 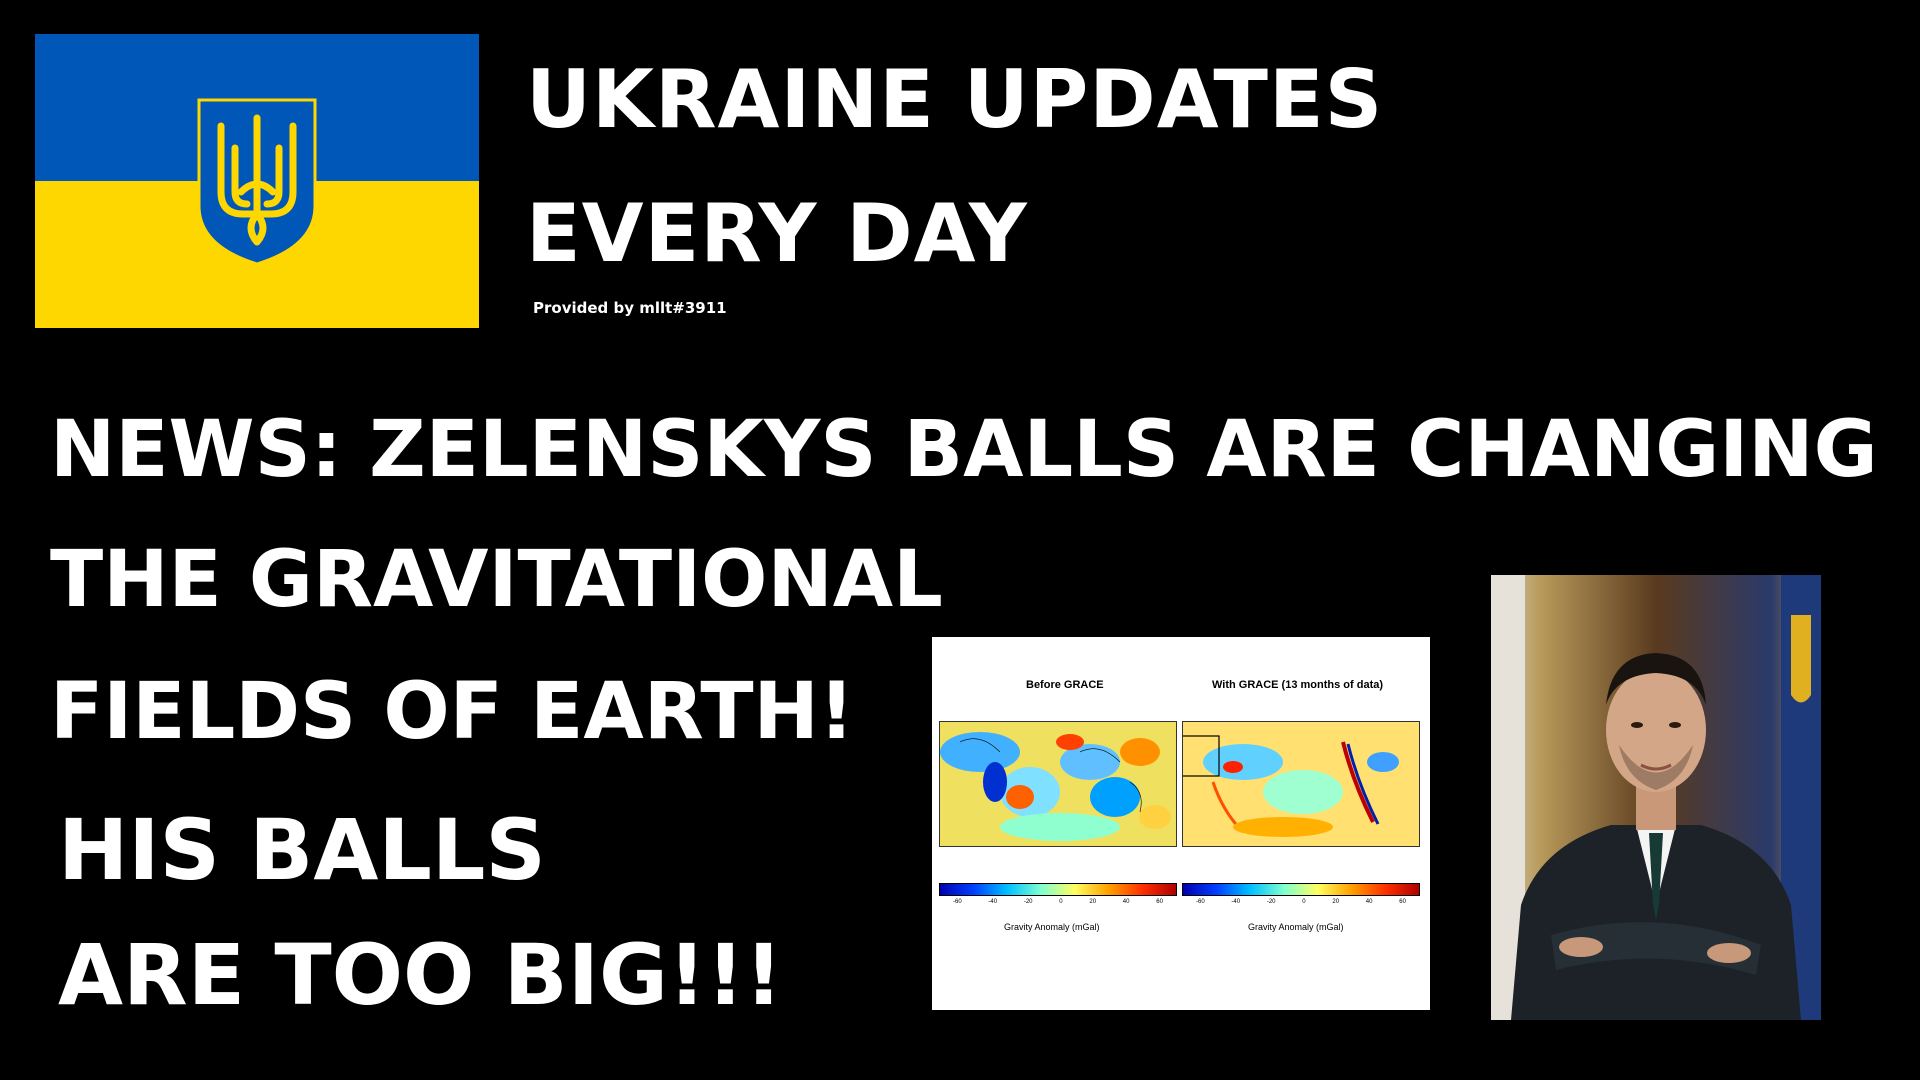 I want to click on headline-line-2: THE GRAVITATIONAL, so click(x=496, y=580).